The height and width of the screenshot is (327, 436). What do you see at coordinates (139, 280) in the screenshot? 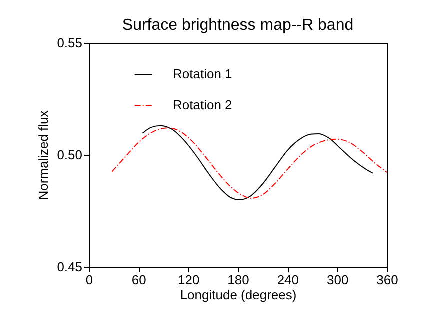
I see `x-tick-label: 60` at bounding box center [139, 280].